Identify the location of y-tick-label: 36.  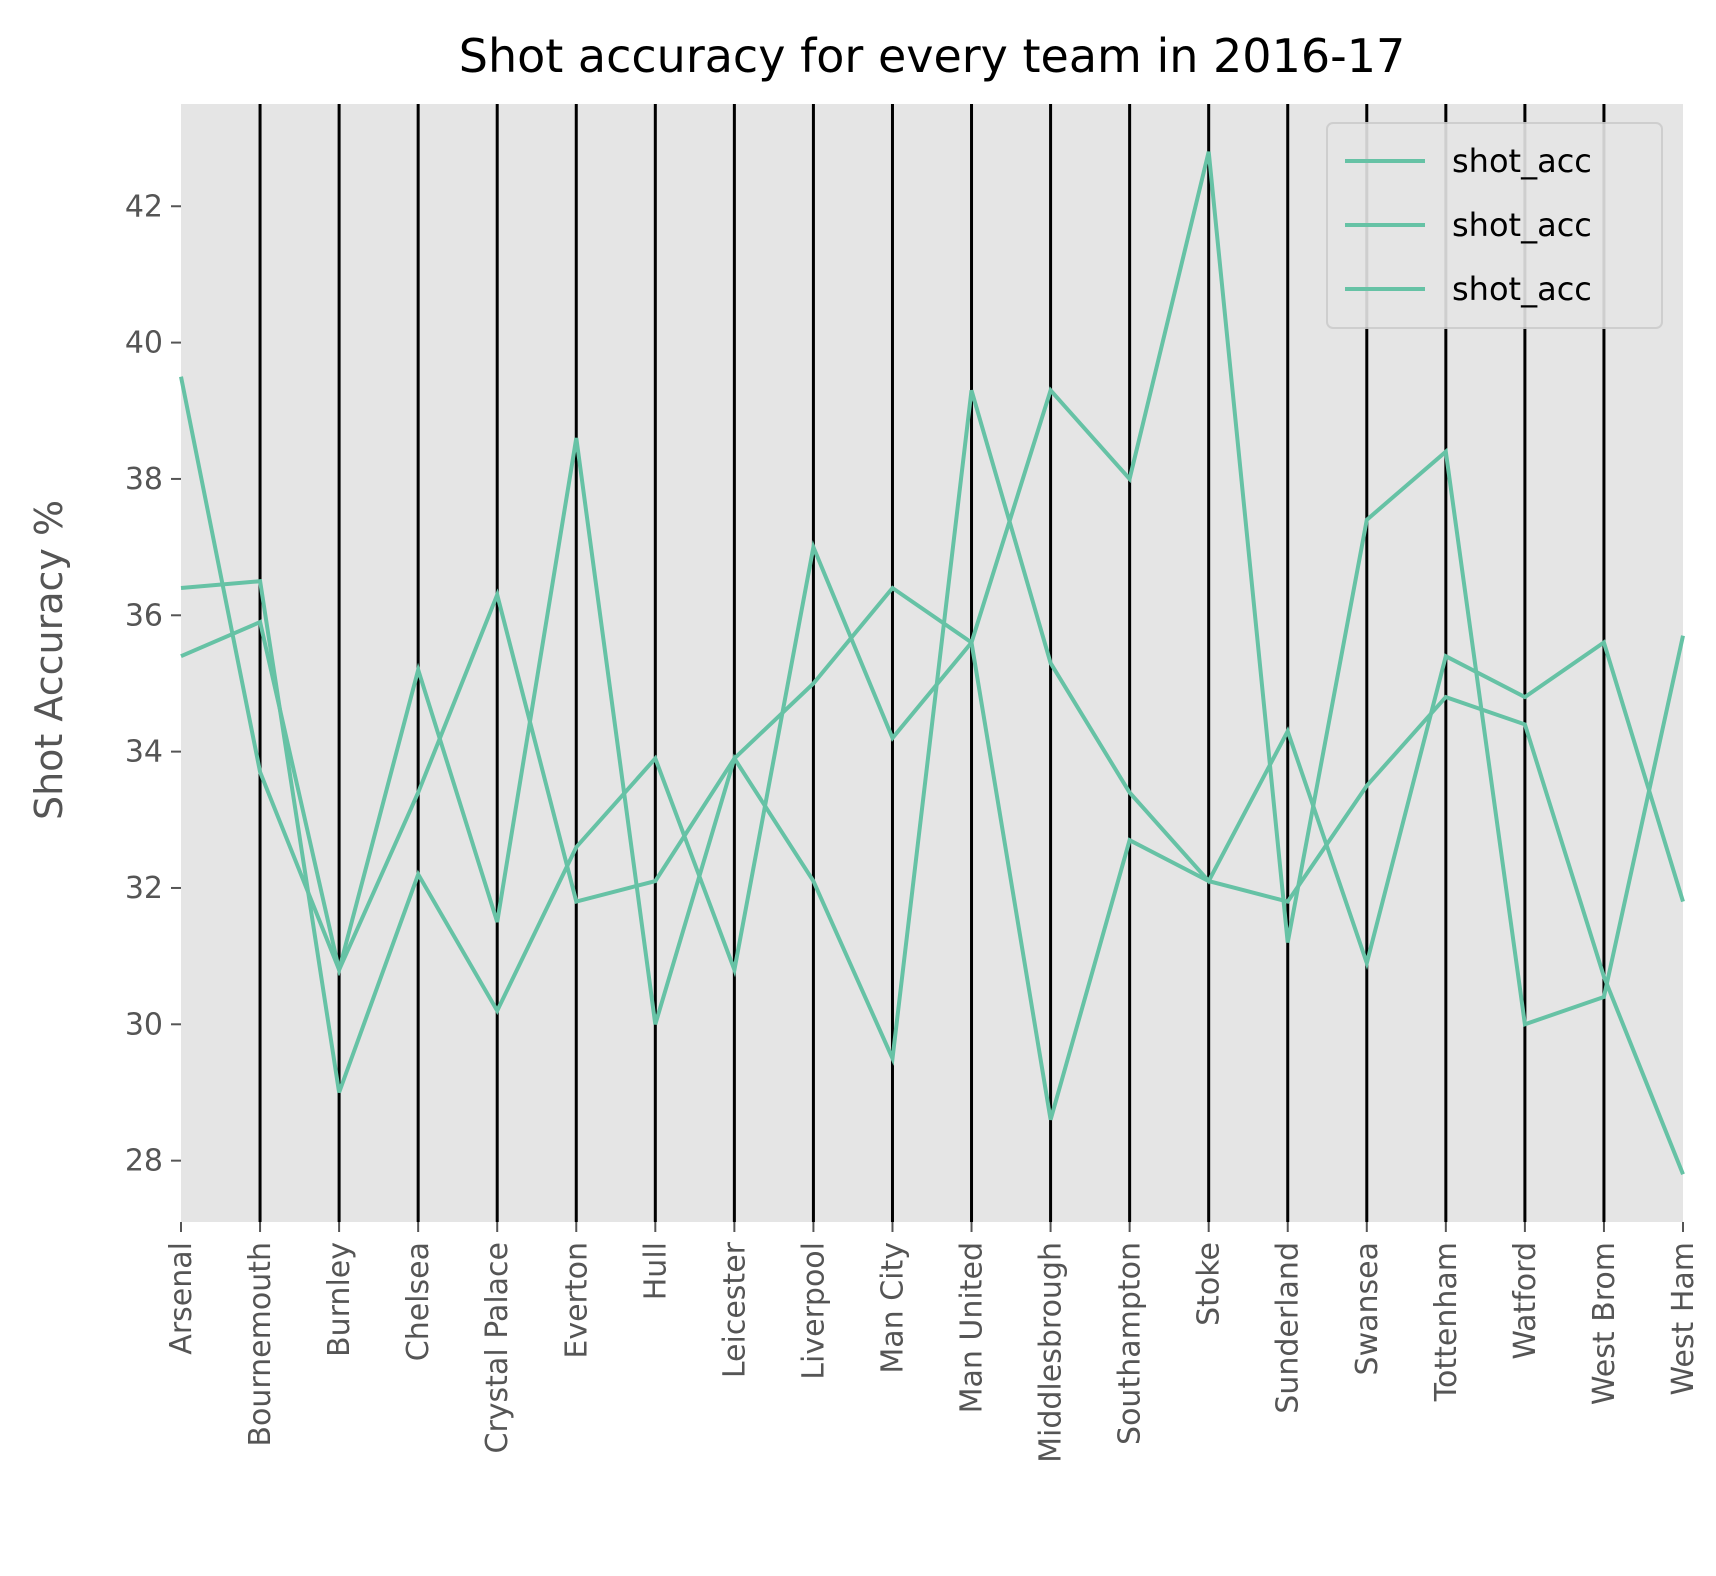
(144, 615).